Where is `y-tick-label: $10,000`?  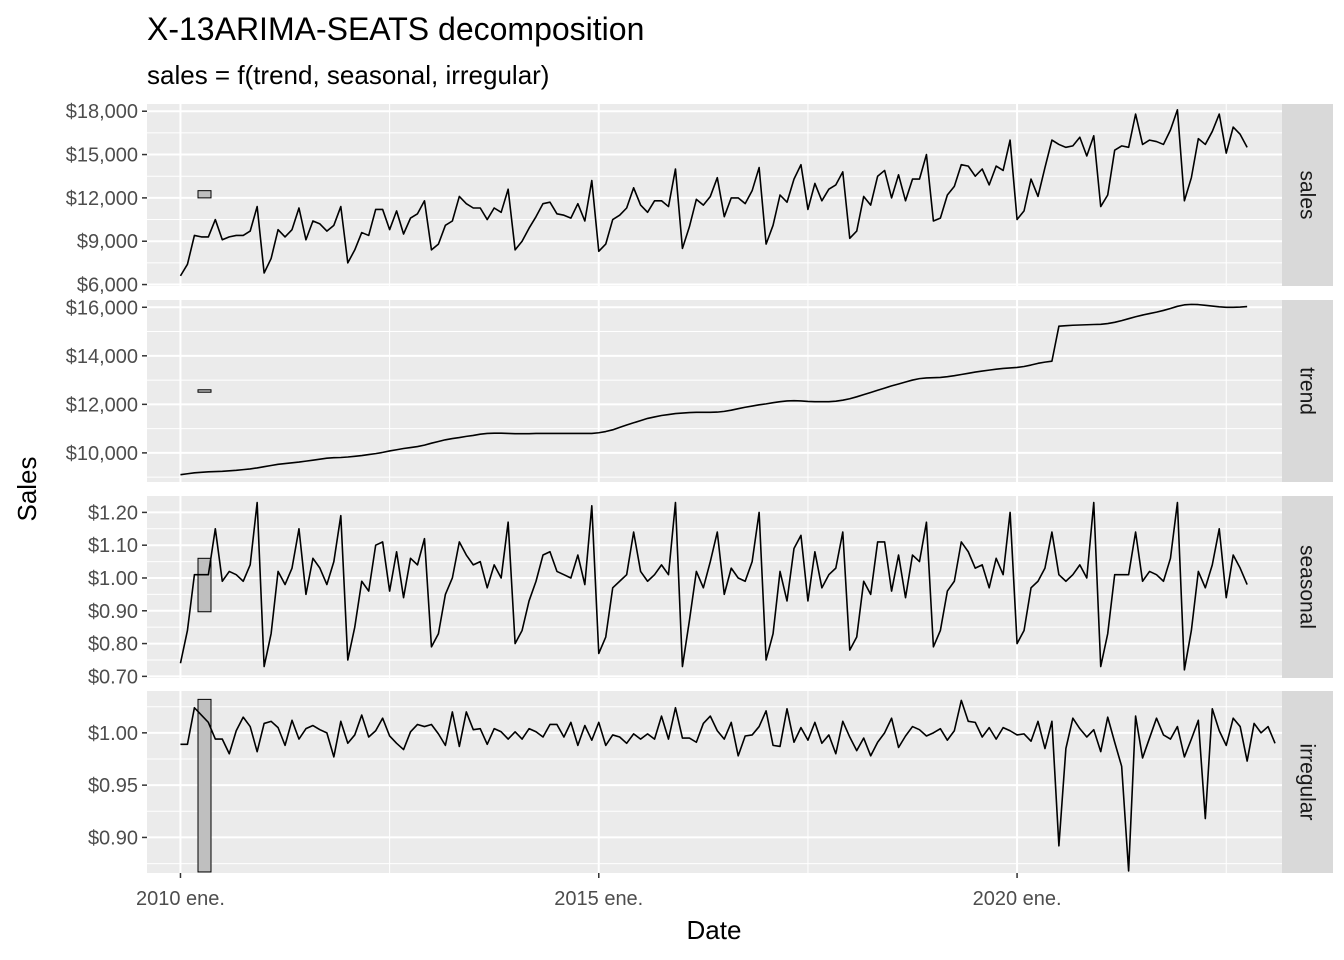
y-tick-label: $10,000 is located at coordinates (102, 454).